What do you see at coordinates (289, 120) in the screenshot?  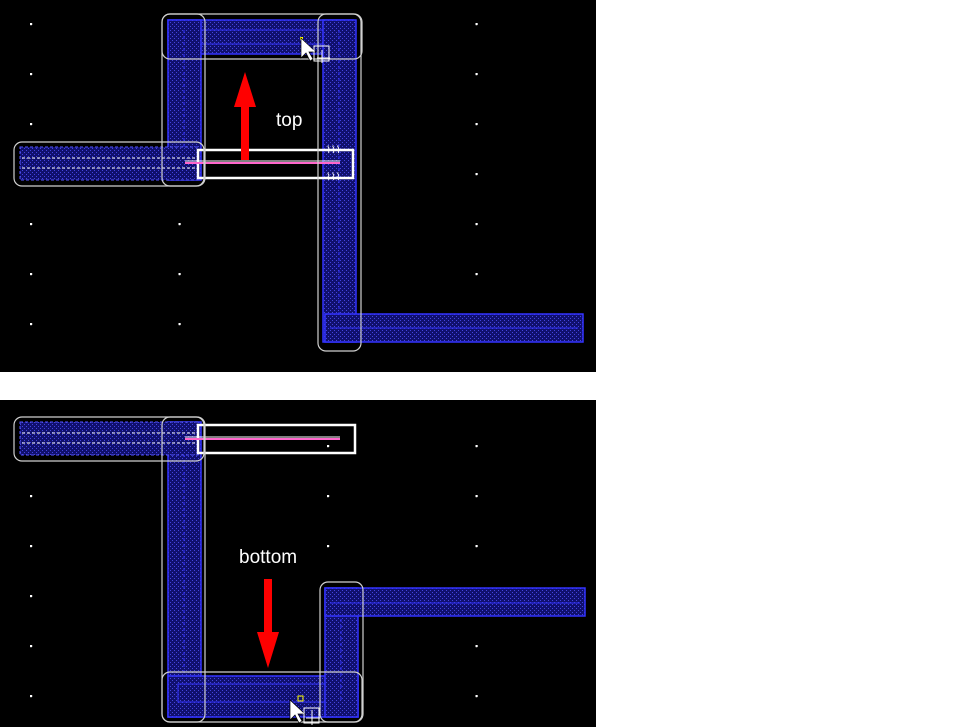 I see `panel-caption-top: top` at bounding box center [289, 120].